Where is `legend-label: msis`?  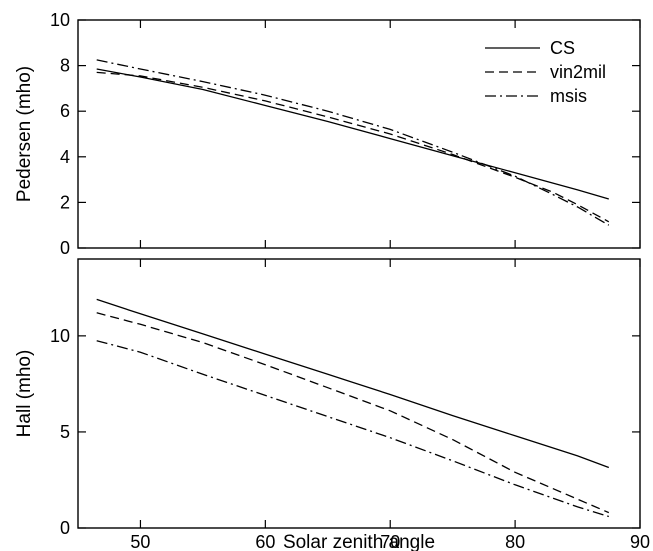
legend-label: msis is located at coordinates (568, 96).